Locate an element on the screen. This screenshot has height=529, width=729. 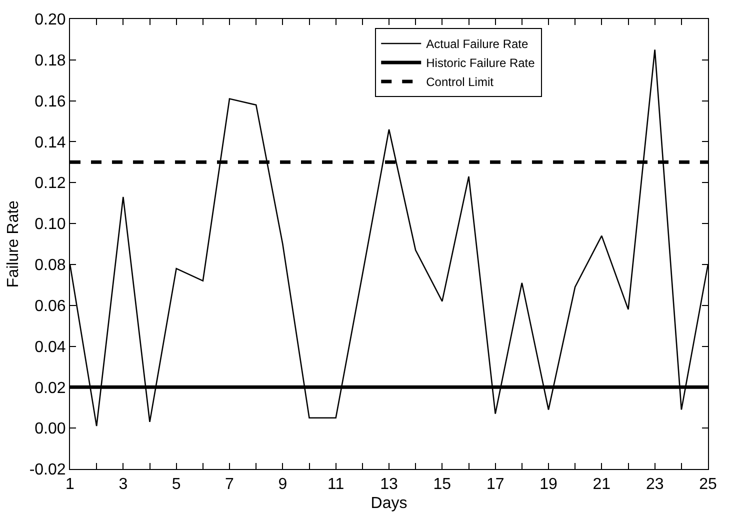
y-tick-label: 0.14 is located at coordinates (50, 143).